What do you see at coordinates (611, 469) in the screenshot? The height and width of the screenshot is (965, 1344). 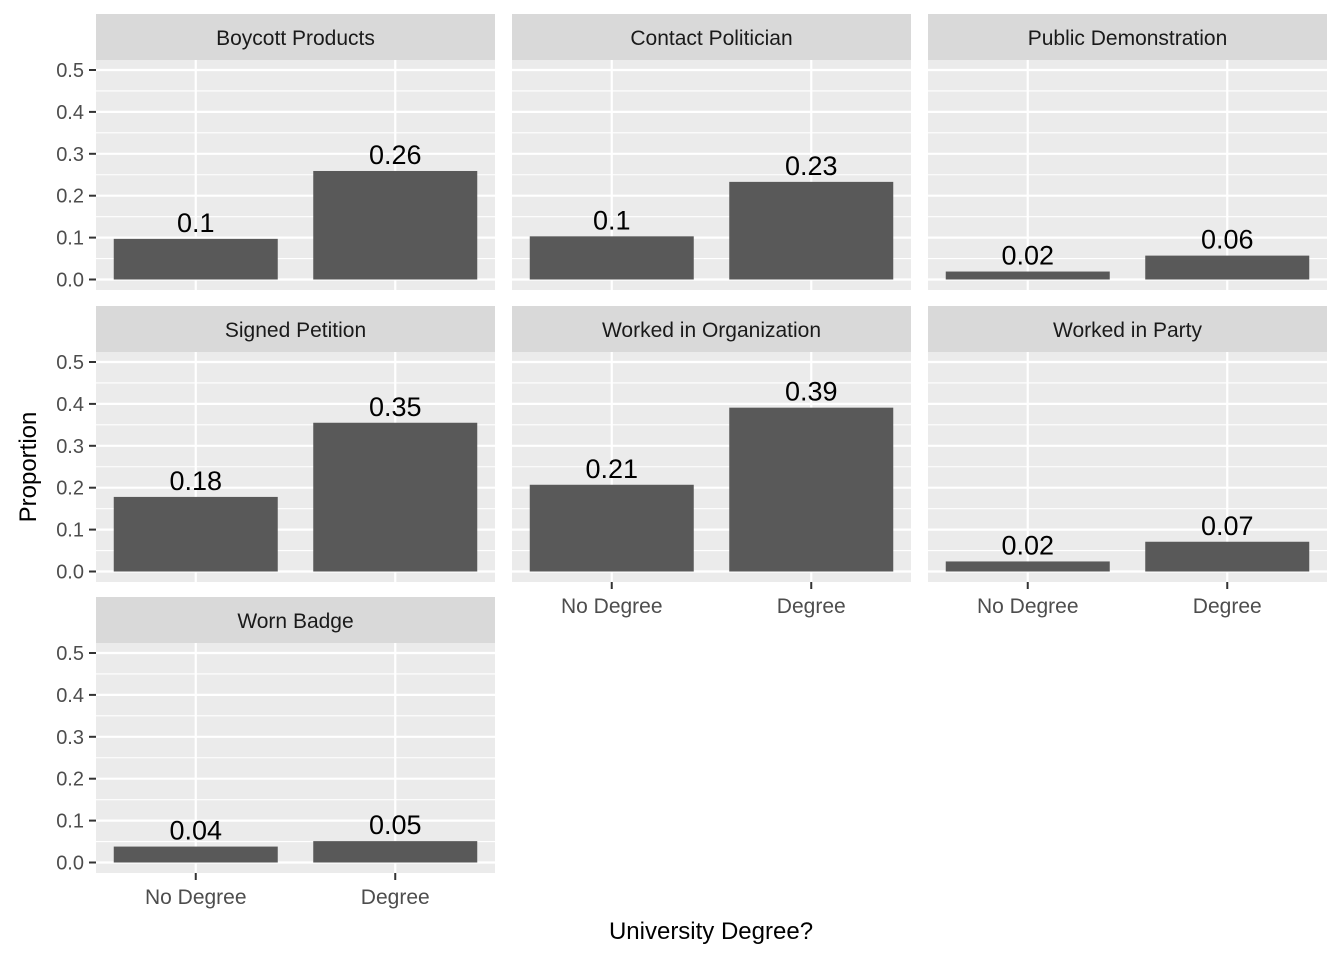 I see `data-label: 0.21` at bounding box center [611, 469].